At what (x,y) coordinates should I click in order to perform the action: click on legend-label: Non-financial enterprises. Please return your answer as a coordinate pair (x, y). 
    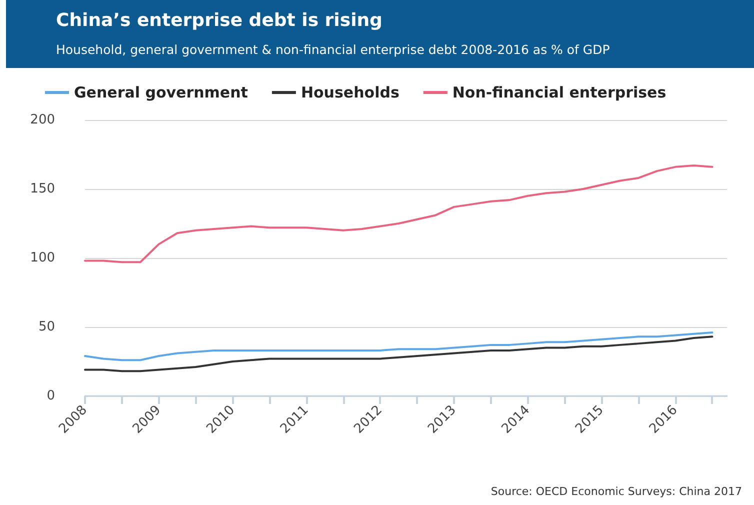
    Looking at the image, I should click on (559, 93).